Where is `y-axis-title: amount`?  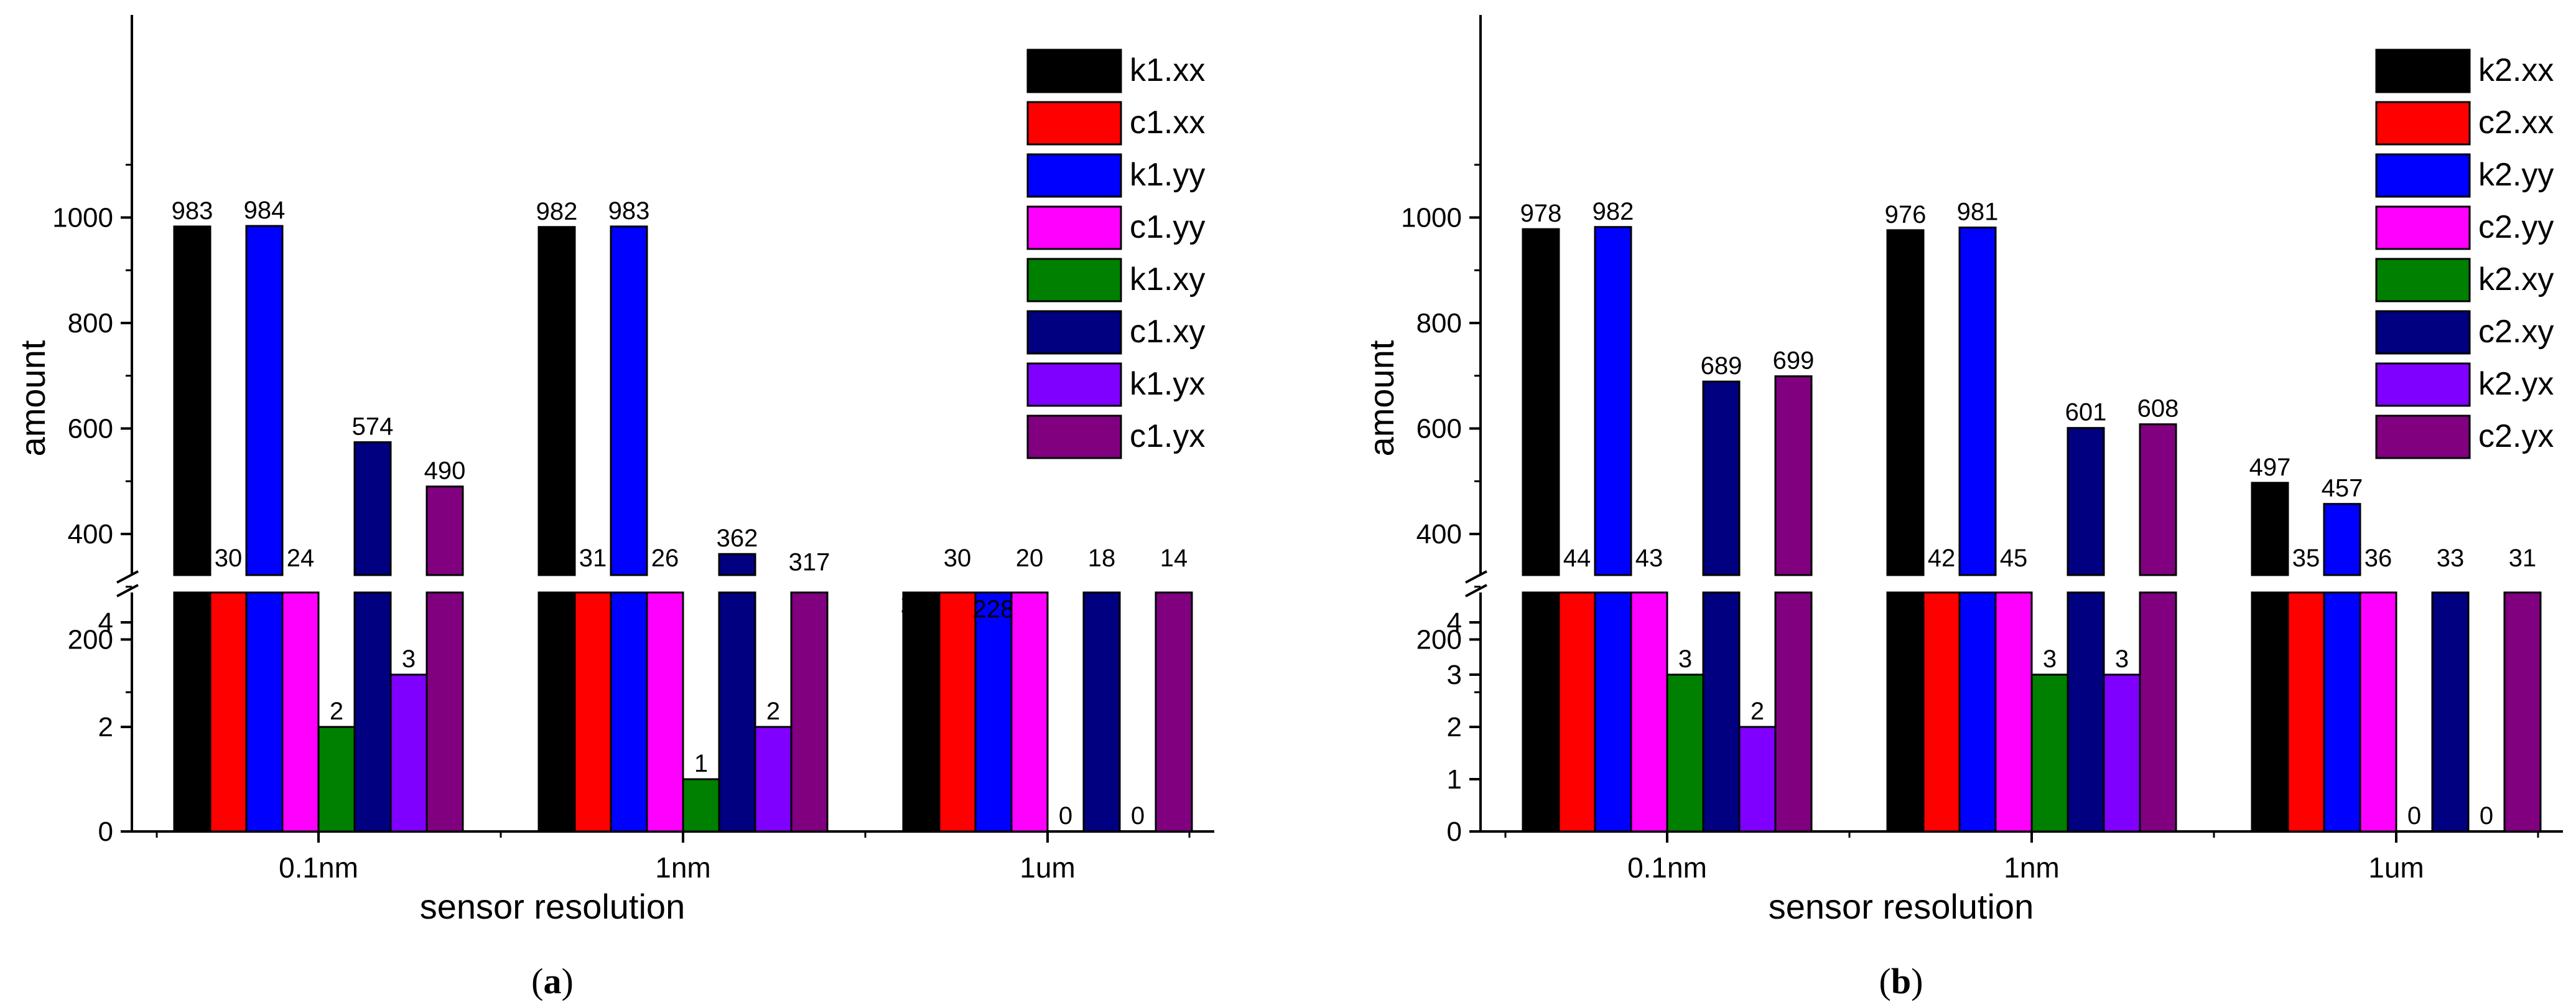
y-axis-title: amount is located at coordinates (32, 398).